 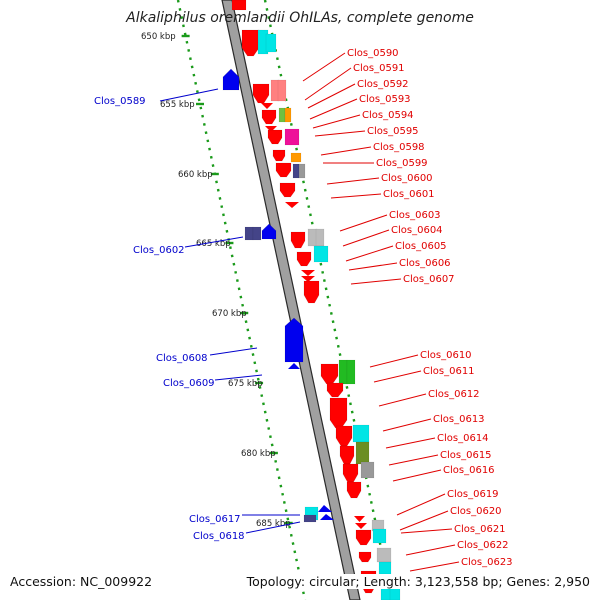 I want to click on gene-label: Clos_0592, so click(x=383, y=84).